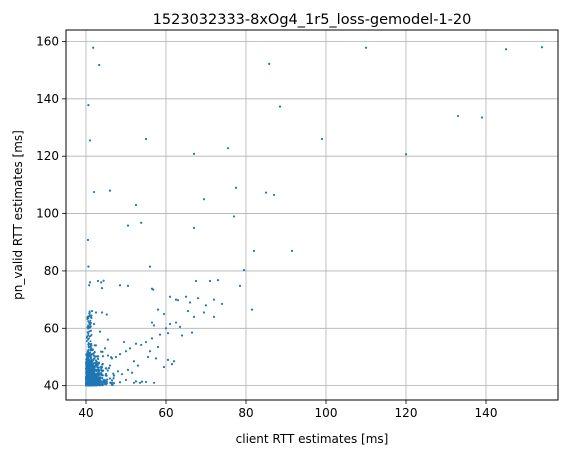  Describe the element at coordinates (326, 413) in the screenshot. I see `x-tick-label: 100` at that location.